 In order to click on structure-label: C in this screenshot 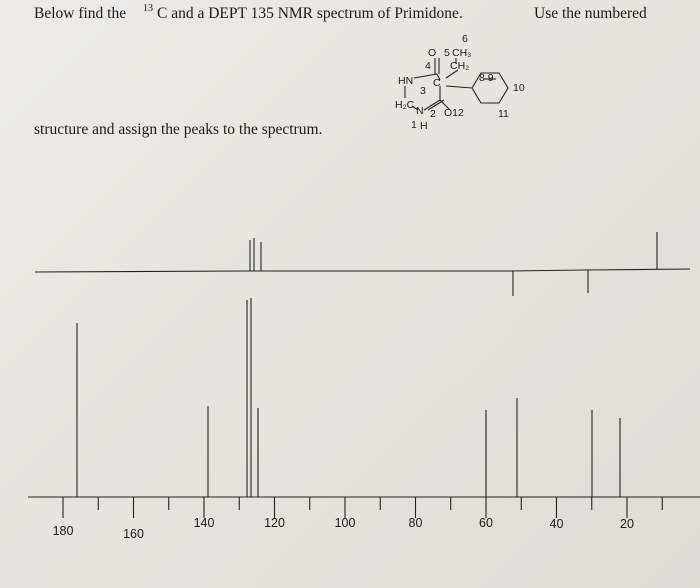, I will do `click(437, 83)`.